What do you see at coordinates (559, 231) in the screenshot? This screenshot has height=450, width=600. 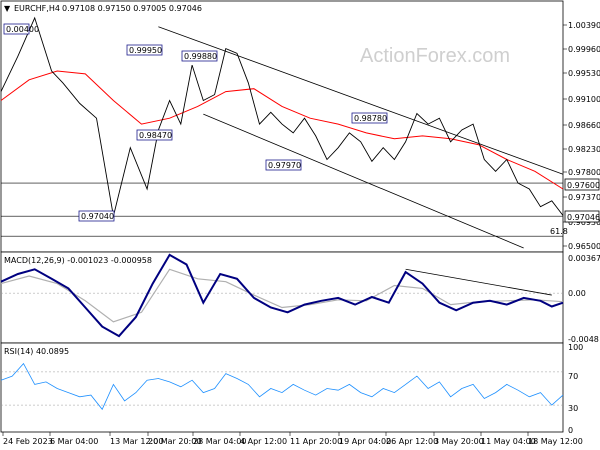 I see `fib-label: 61.8` at bounding box center [559, 231].